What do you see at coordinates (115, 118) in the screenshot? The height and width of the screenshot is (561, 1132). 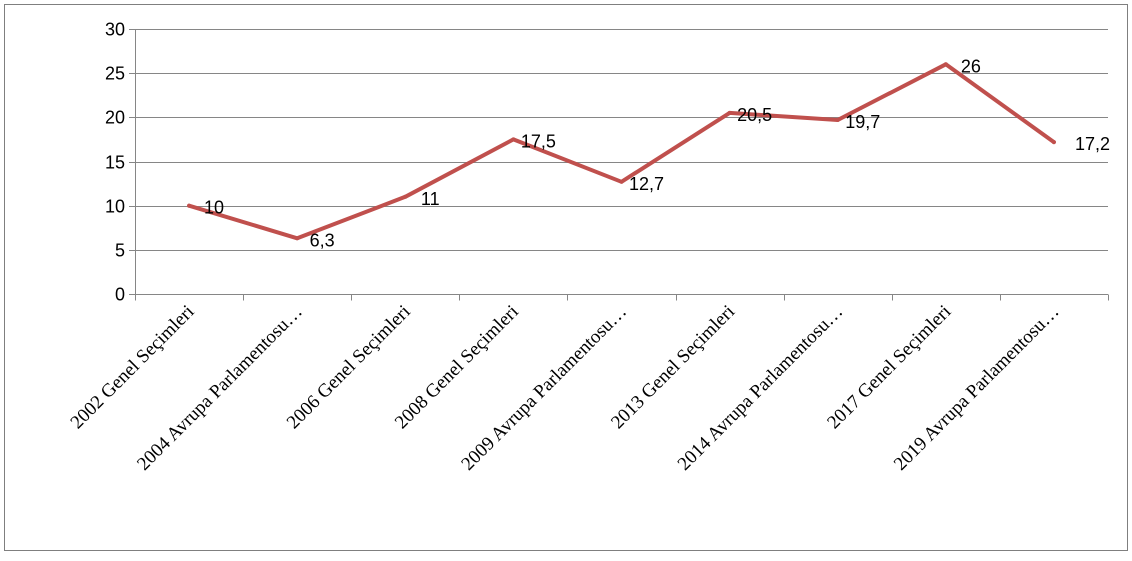 I see `y-tick-label: 20` at bounding box center [115, 118].